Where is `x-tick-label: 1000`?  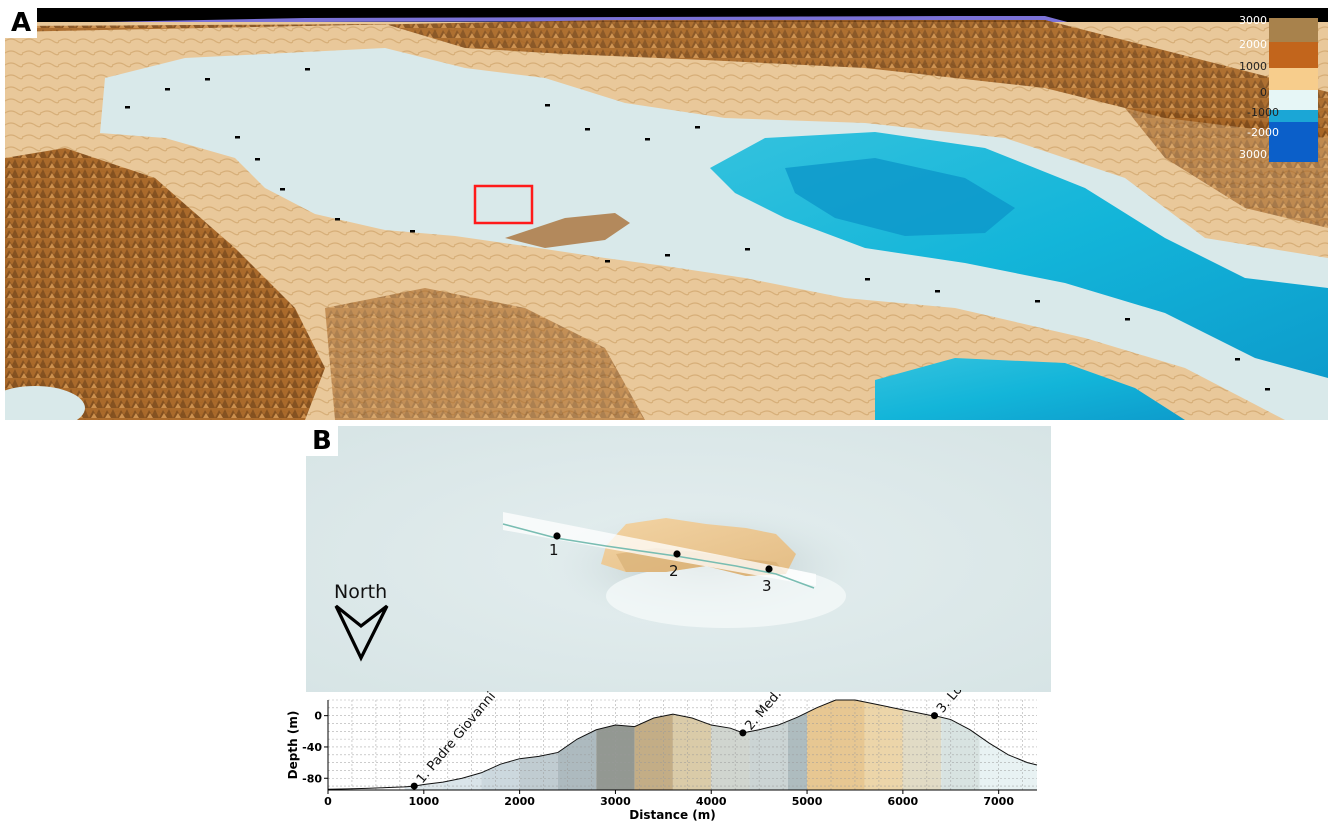 x-tick-label: 1000 is located at coordinates (423, 801).